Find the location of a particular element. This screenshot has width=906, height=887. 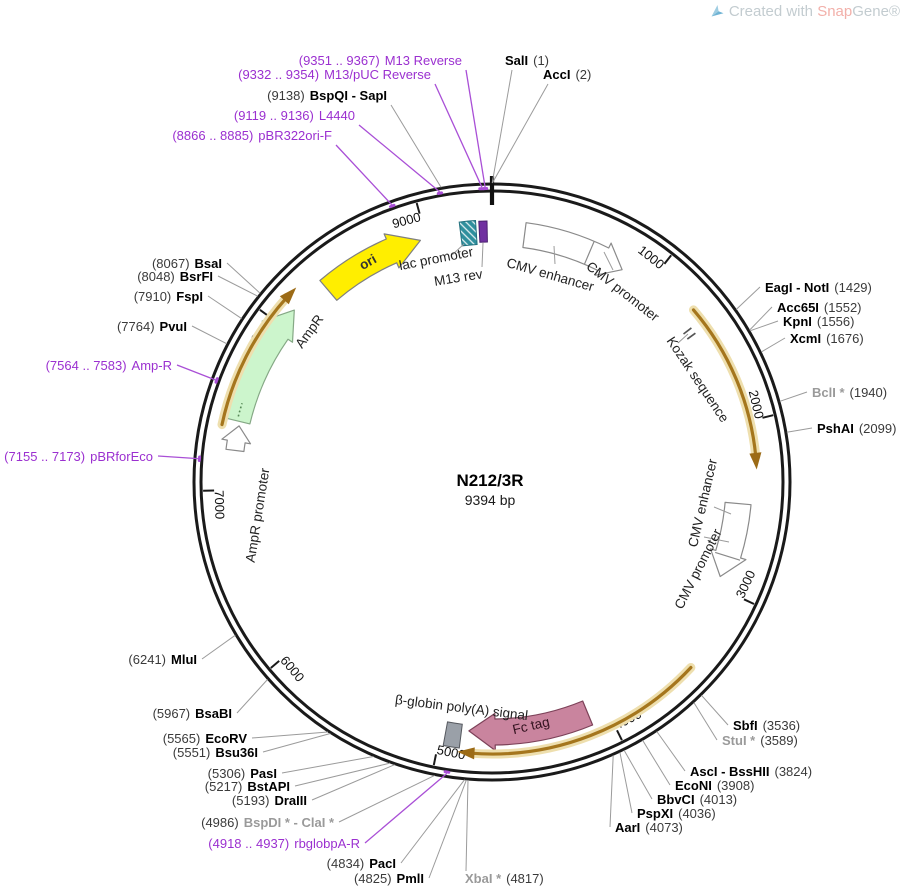

site-name: Bsu36I is located at coordinates (236, 752).